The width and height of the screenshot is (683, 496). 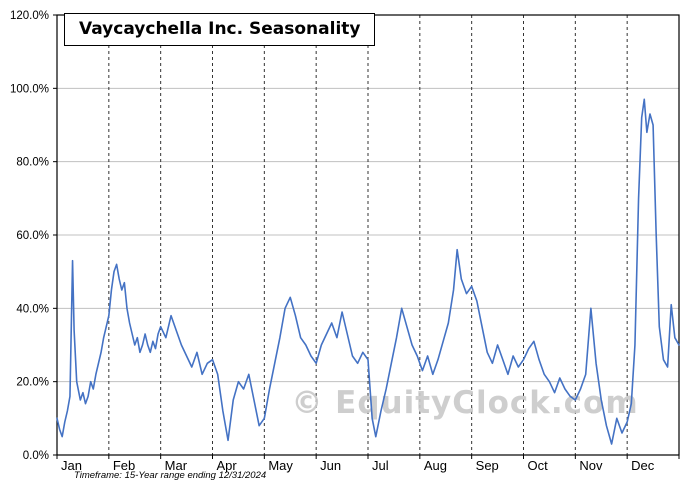 What do you see at coordinates (435, 465) in the screenshot?
I see `x-month-label: Aug` at bounding box center [435, 465].